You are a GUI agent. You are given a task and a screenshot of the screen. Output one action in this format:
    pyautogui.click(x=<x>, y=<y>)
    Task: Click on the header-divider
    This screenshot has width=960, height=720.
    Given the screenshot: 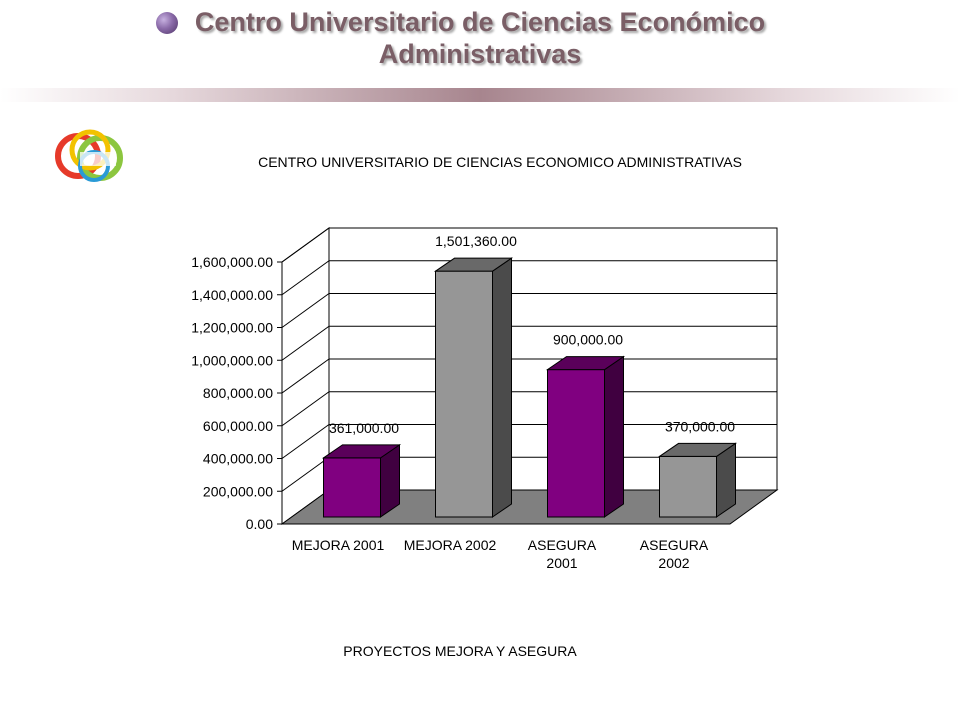 What is the action you would take?
    pyautogui.click(x=480, y=95)
    